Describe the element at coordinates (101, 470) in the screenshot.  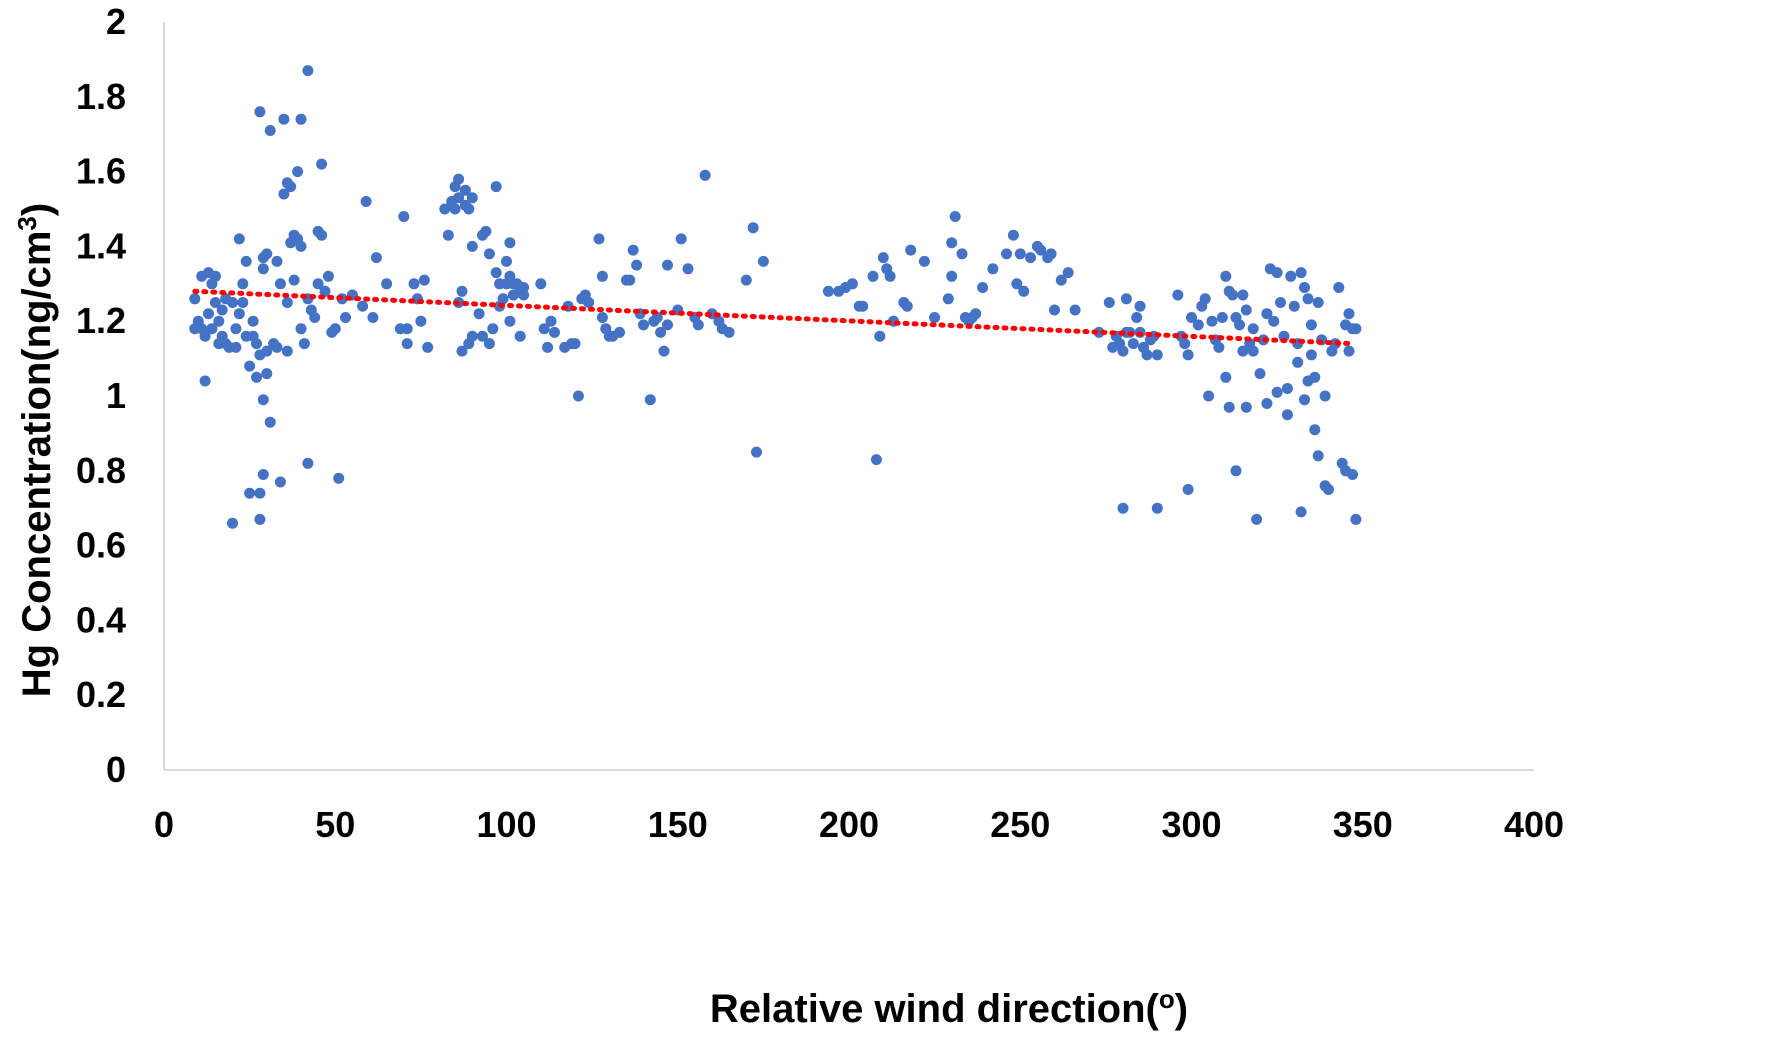
I see `y-tick-label: 0.8` at that location.